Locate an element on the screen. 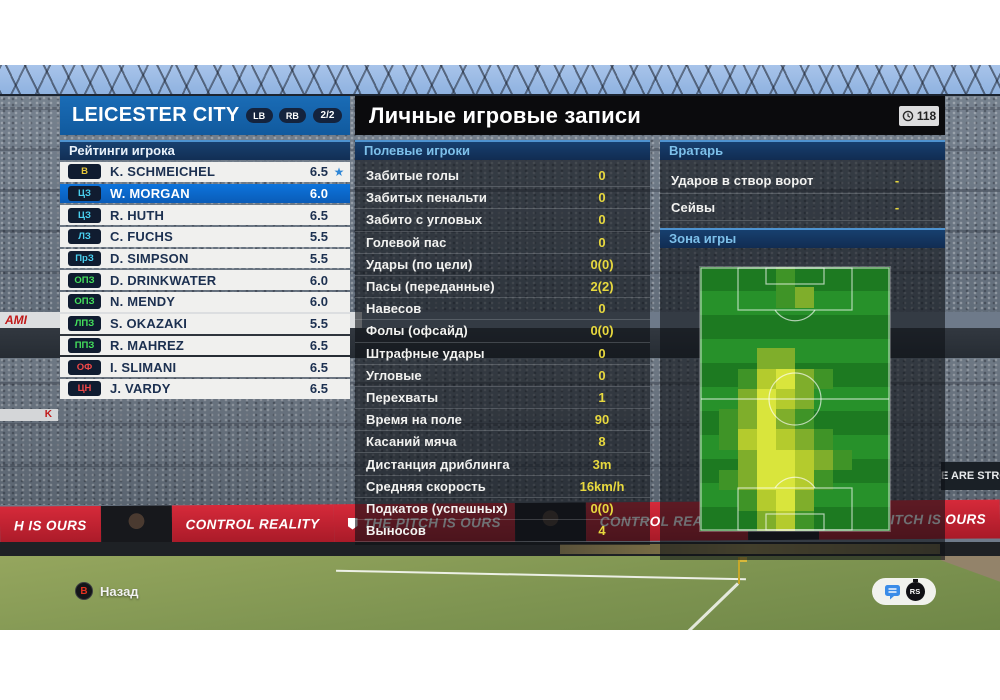 The width and height of the screenshot is (1000, 700). zone-panel is located at coordinates (802, 404).